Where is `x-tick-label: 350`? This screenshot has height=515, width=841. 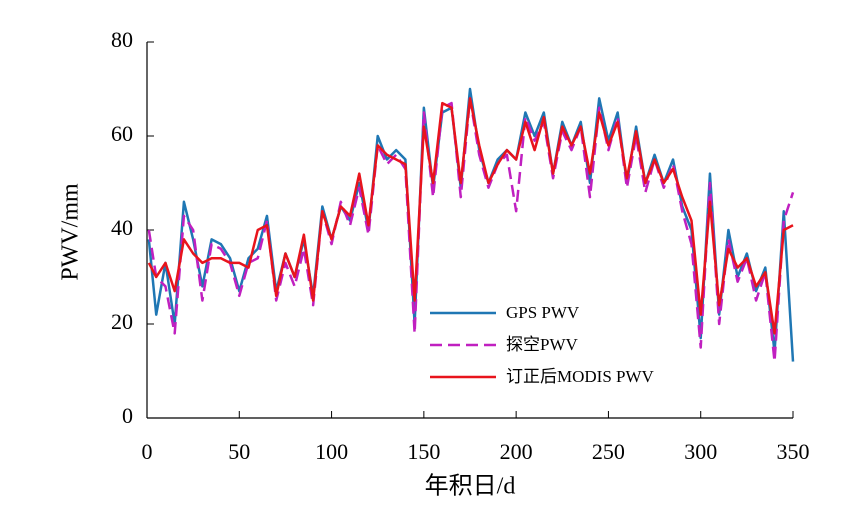
x-tick-label: 350 is located at coordinates (793, 451).